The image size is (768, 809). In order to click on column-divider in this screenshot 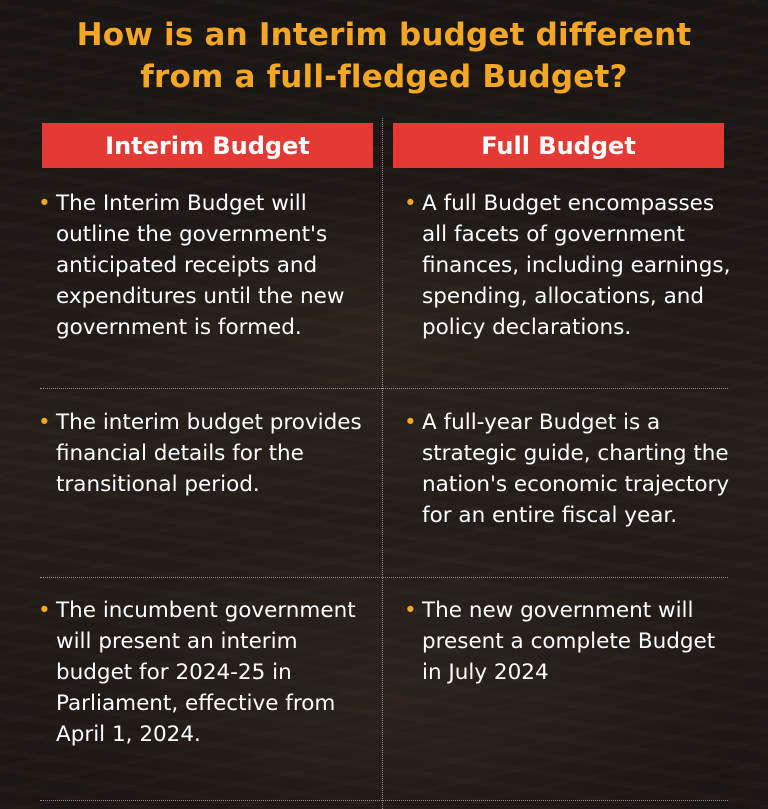, I will do `click(382, 463)`.